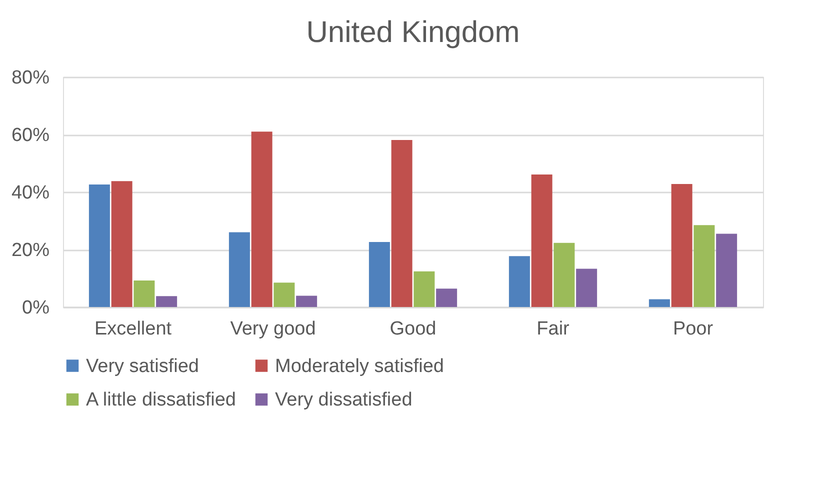 This screenshot has width=834, height=495. Describe the element at coordinates (30, 250) in the screenshot. I see `y-tick-label: 20%` at that location.